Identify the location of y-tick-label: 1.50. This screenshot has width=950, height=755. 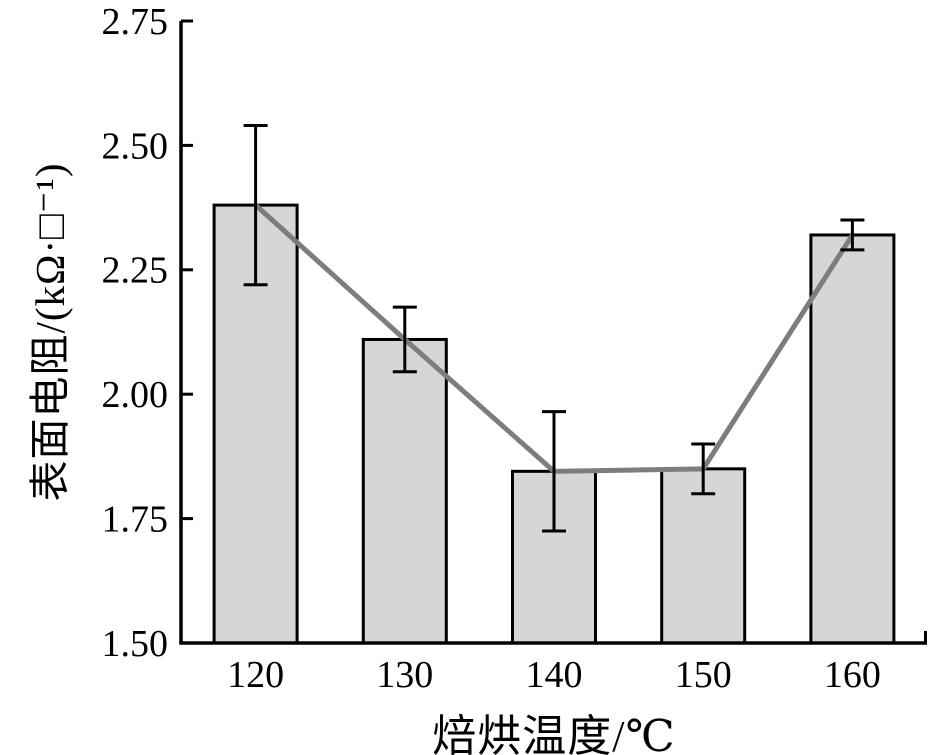
(135, 644).